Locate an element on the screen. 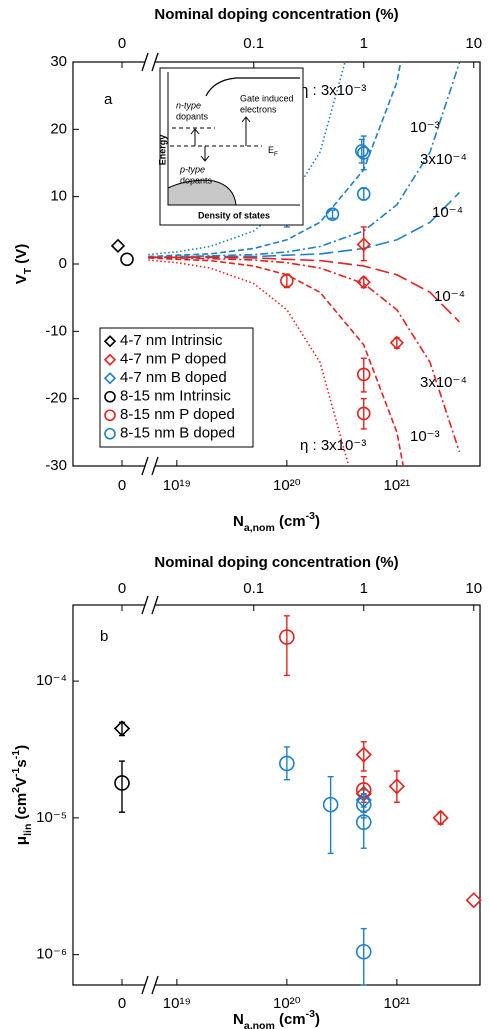 This screenshot has width=490, height=1029. label-part: V is located at coordinates (21, 279).